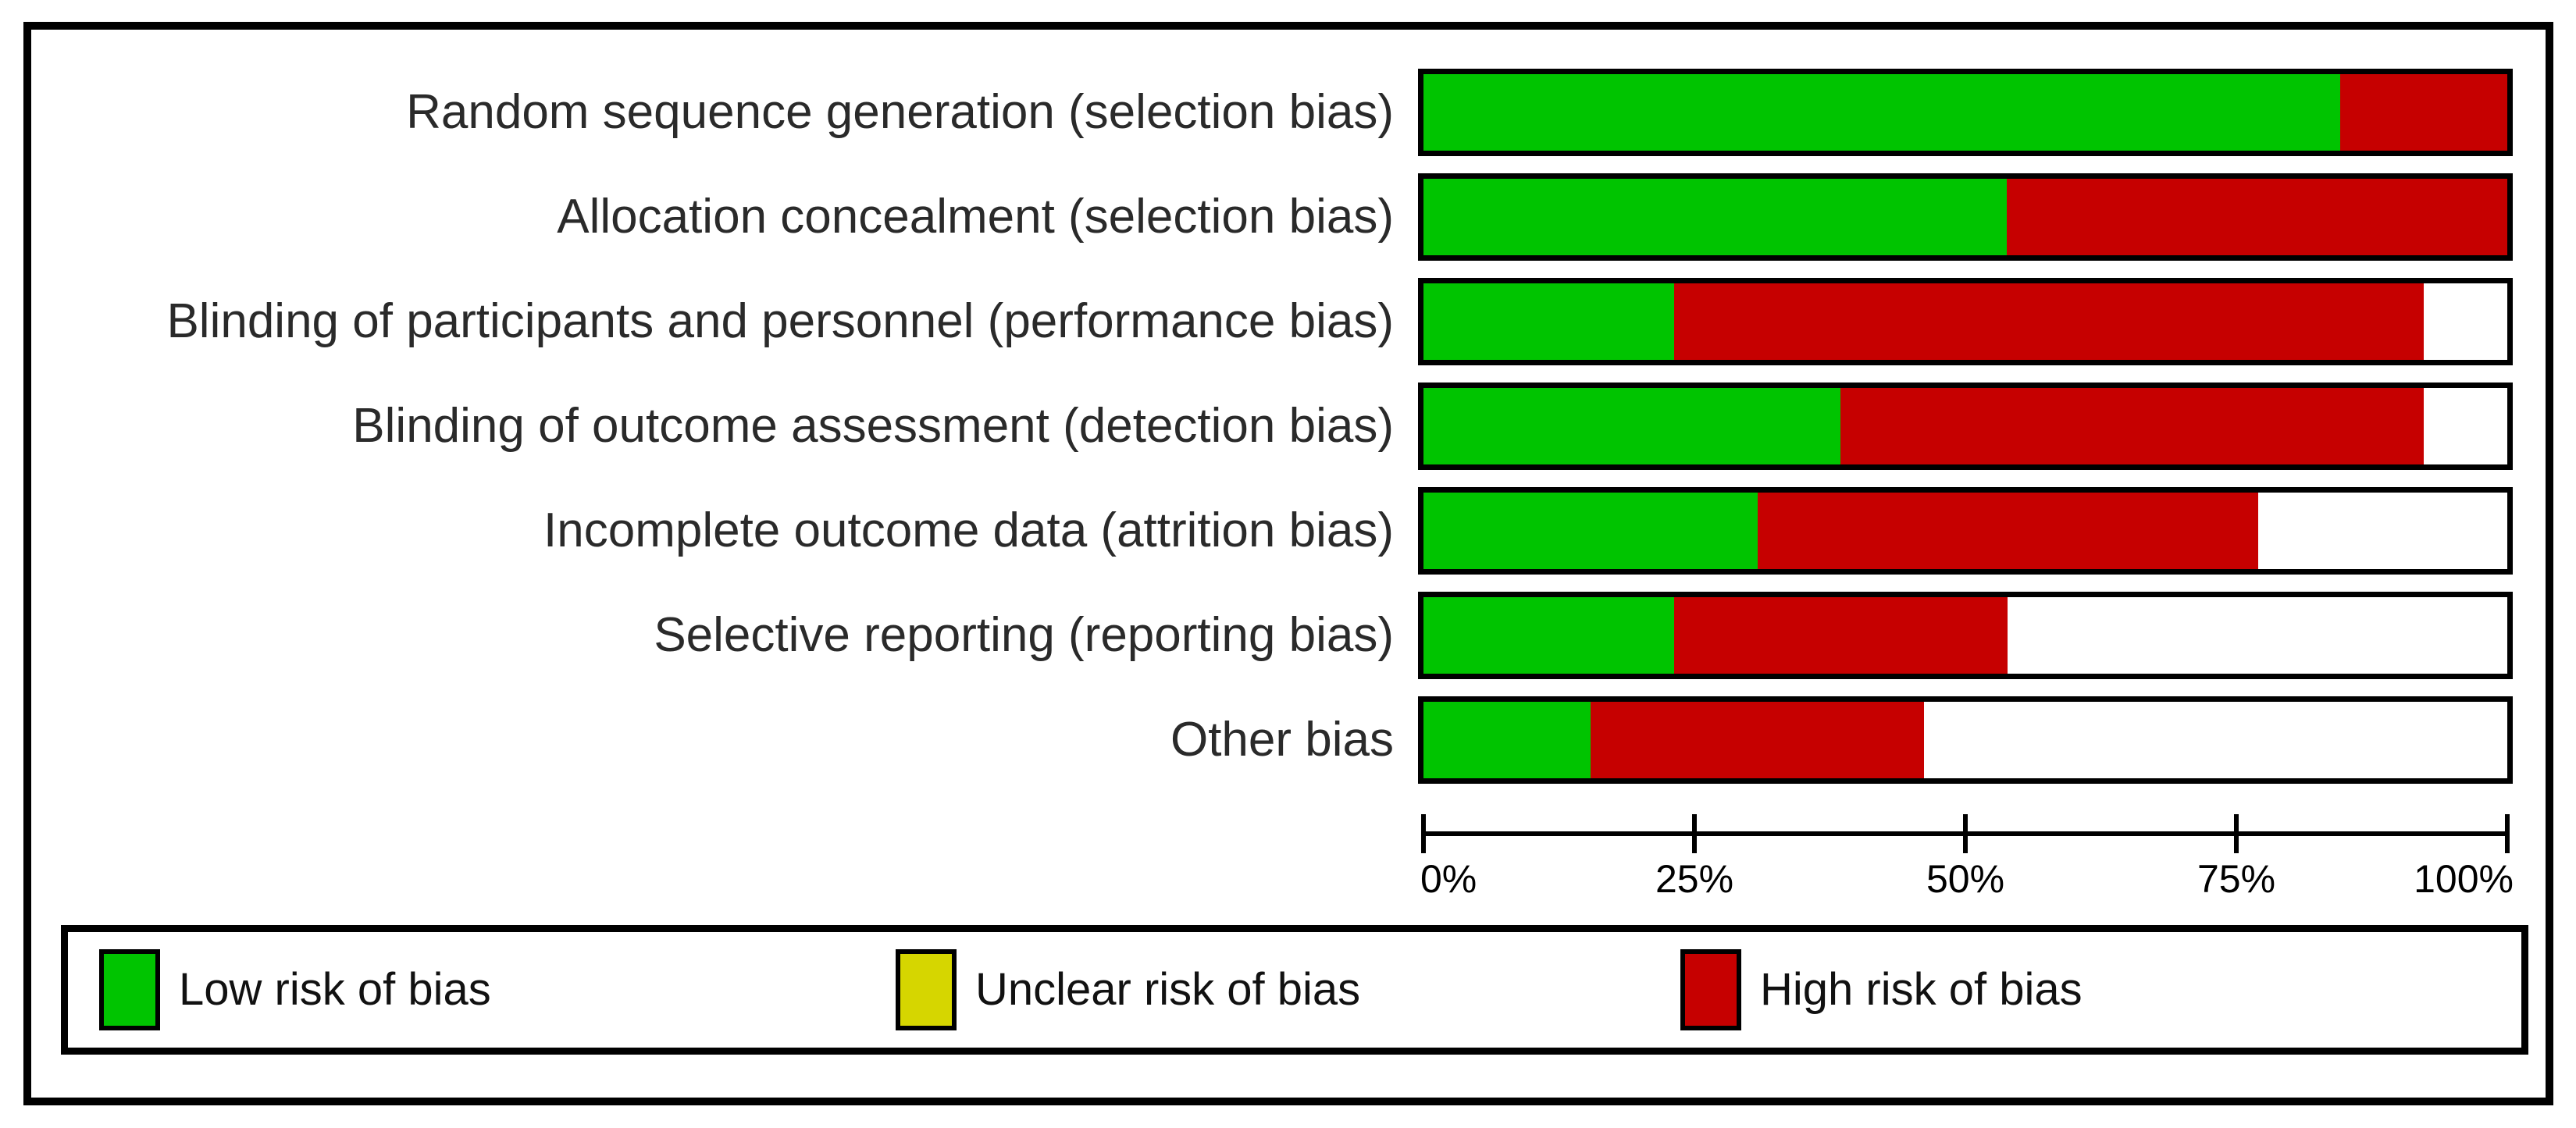  I want to click on x-axis-tick-label: 0%, so click(1449, 879).